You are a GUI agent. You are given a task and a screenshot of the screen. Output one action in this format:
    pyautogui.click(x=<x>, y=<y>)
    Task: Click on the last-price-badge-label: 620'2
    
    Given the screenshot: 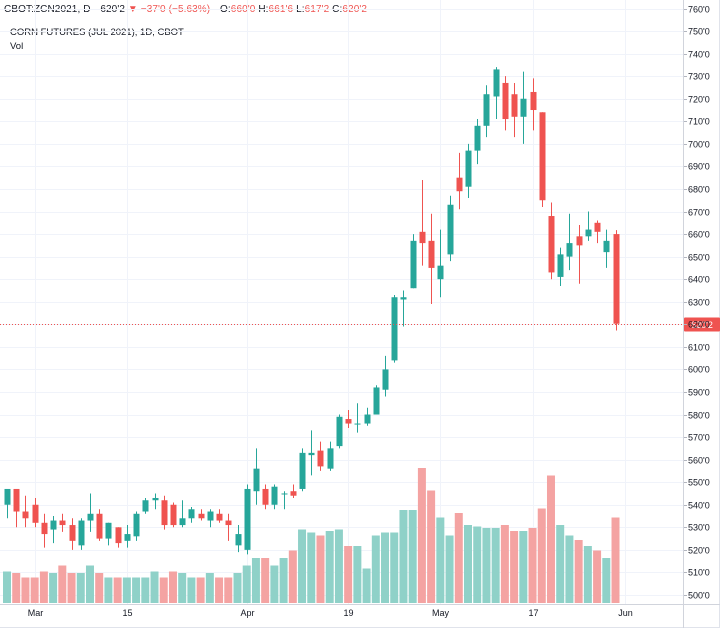 What is the action you would take?
    pyautogui.click(x=702, y=325)
    